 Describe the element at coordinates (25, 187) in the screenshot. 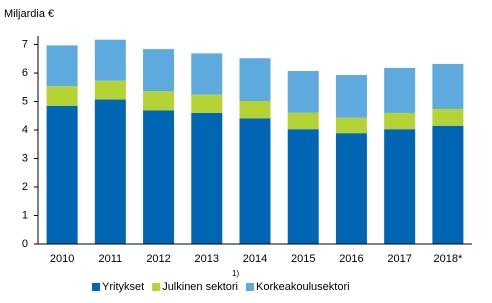

I see `y-tick-label: 2` at that location.